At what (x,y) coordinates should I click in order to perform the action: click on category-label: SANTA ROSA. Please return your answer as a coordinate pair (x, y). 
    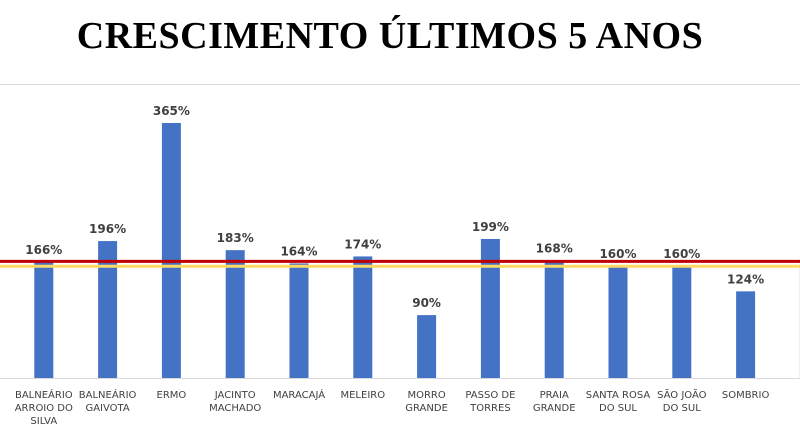
    Looking at the image, I should click on (618, 395).